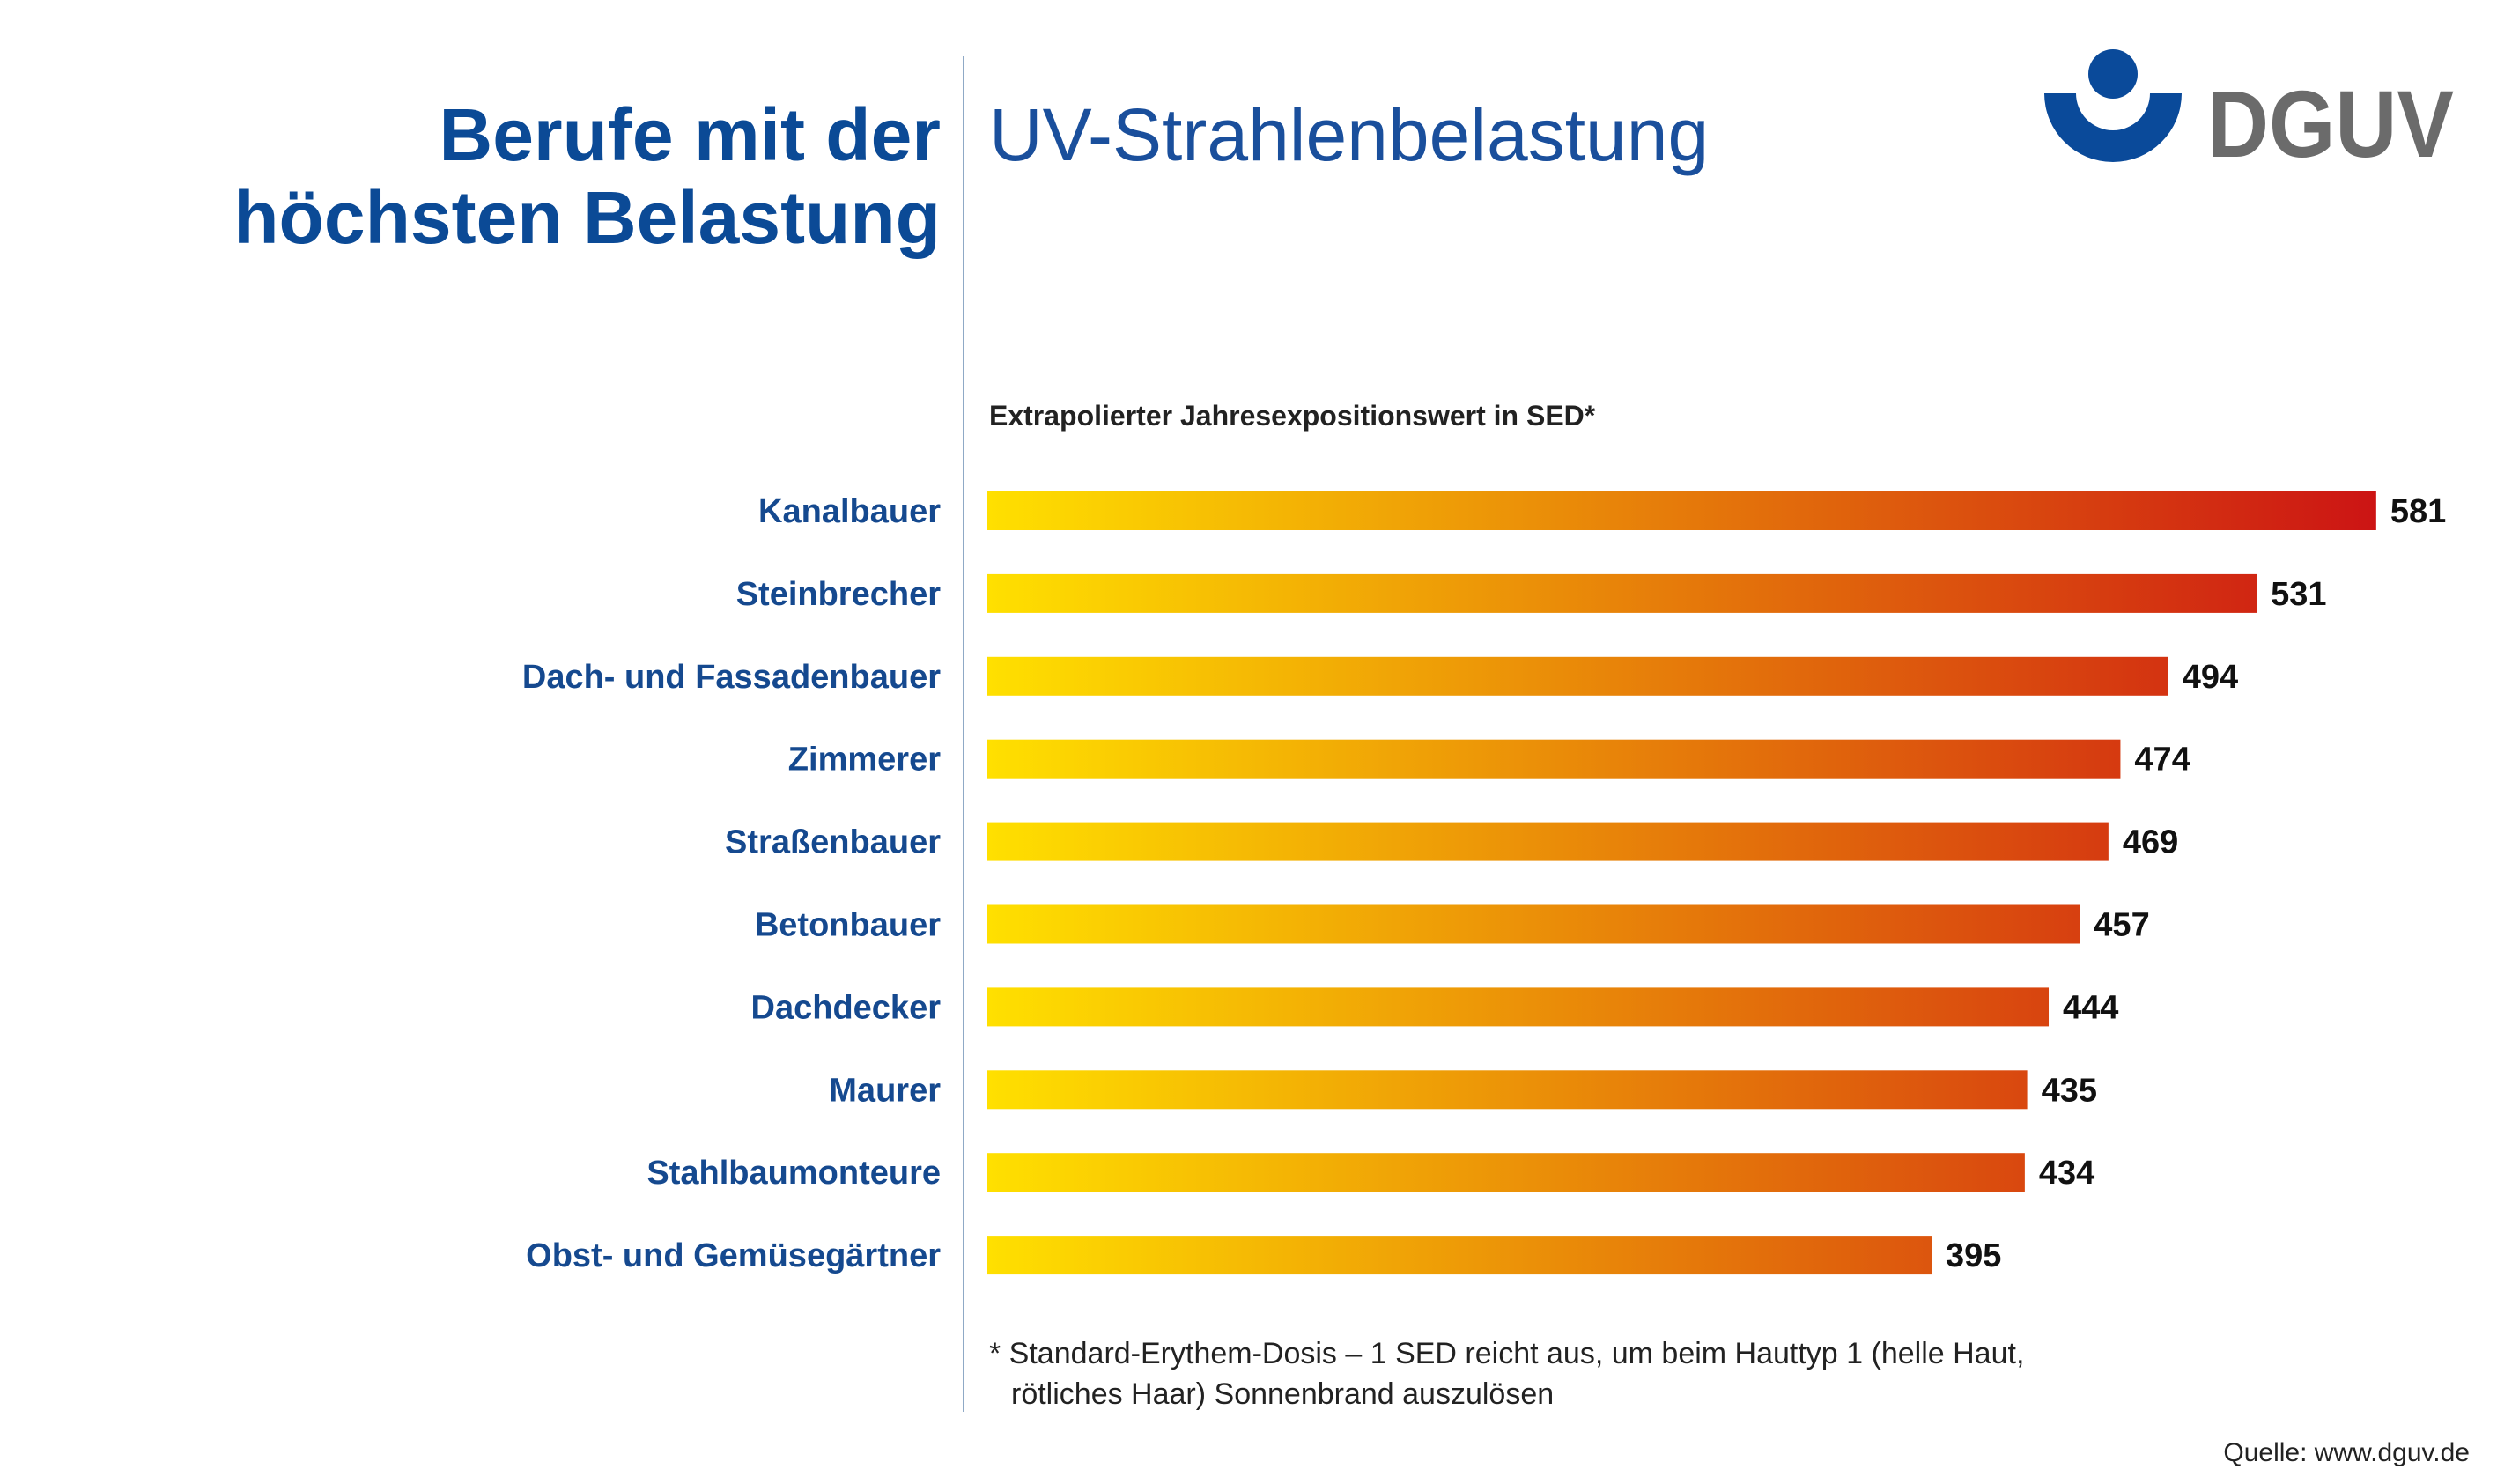  I want to click on category-label: Kanalbauer, so click(849, 511).